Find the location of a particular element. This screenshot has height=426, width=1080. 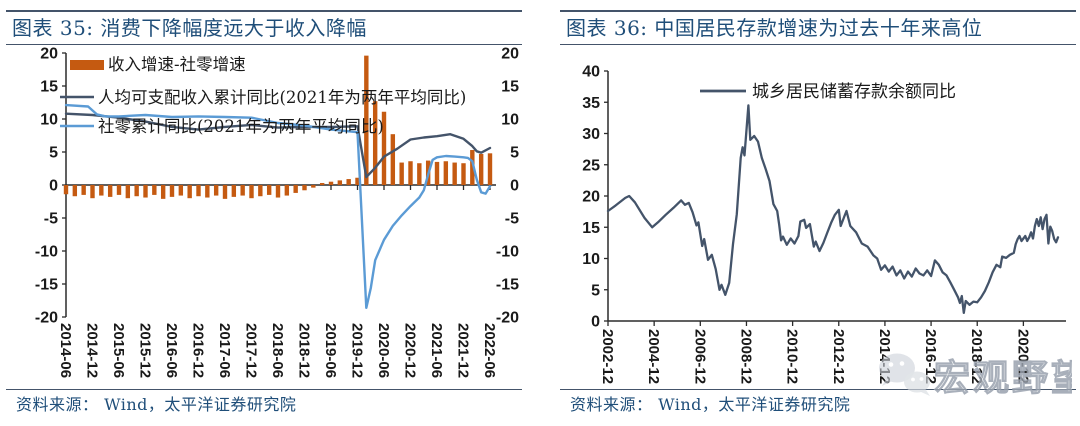

y-tick-label: 40 is located at coordinates (591, 72).